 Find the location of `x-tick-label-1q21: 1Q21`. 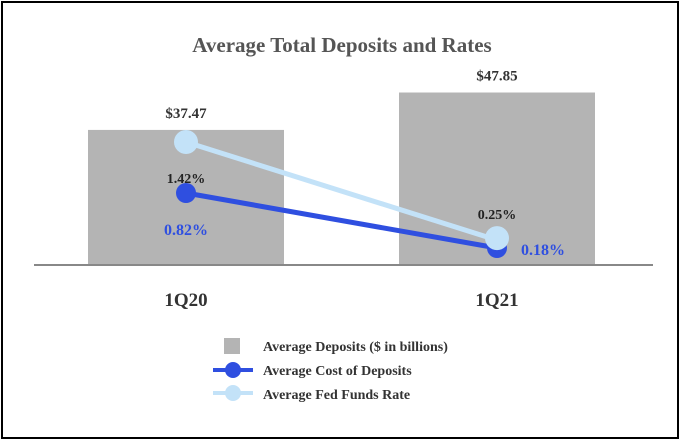

x-tick-label-1q21: 1Q21 is located at coordinates (496, 300).